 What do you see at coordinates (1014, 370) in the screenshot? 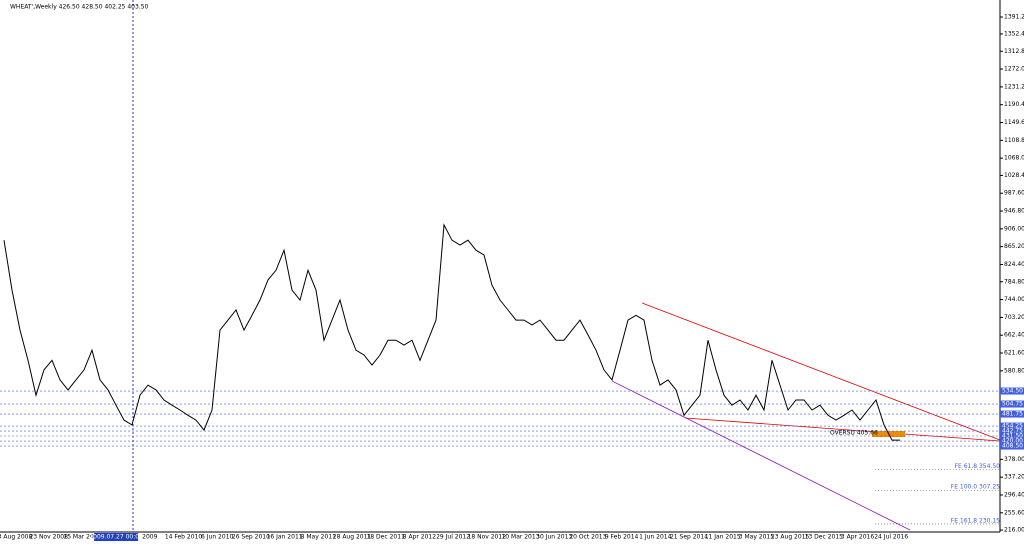
I see `y-tick-label: 580.80` at bounding box center [1014, 370].